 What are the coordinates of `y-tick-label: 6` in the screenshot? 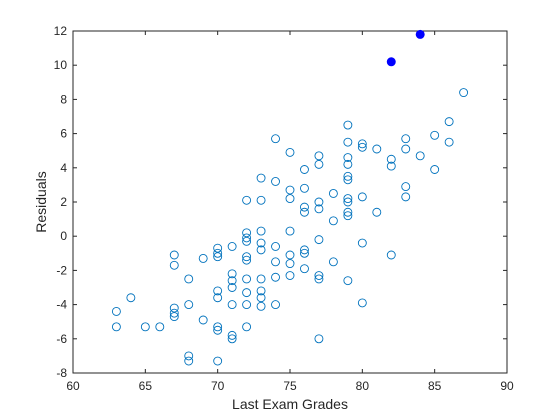 It's located at (63, 134).